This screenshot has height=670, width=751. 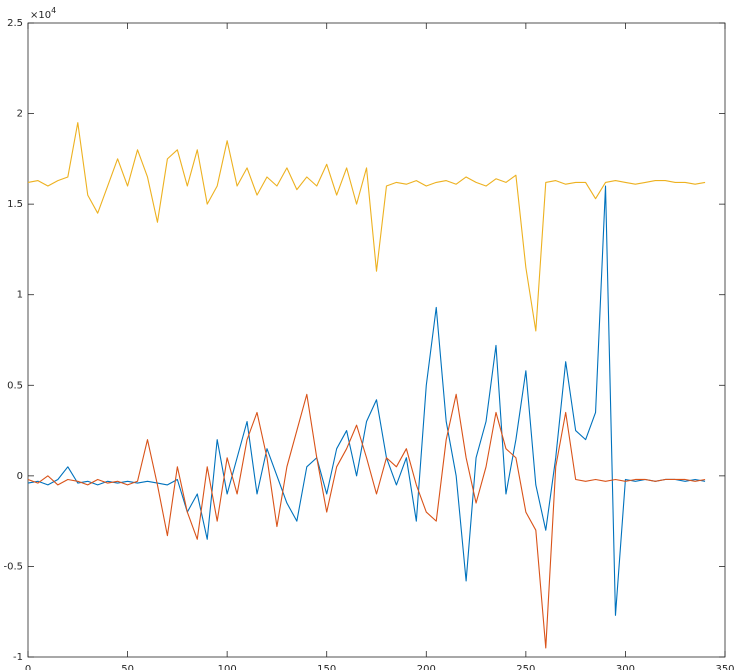 I want to click on x-tick-label: 150, so click(x=326, y=667).